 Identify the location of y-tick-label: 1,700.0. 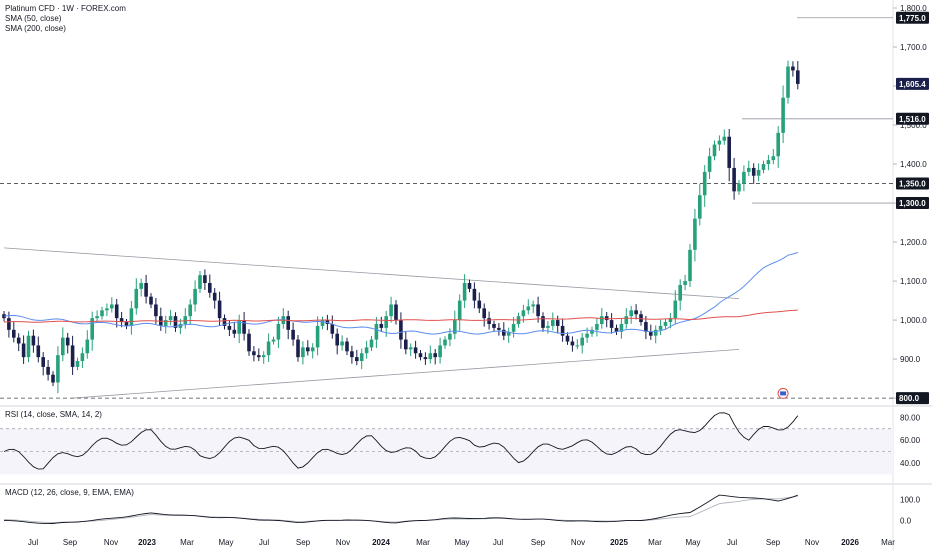
(913, 47).